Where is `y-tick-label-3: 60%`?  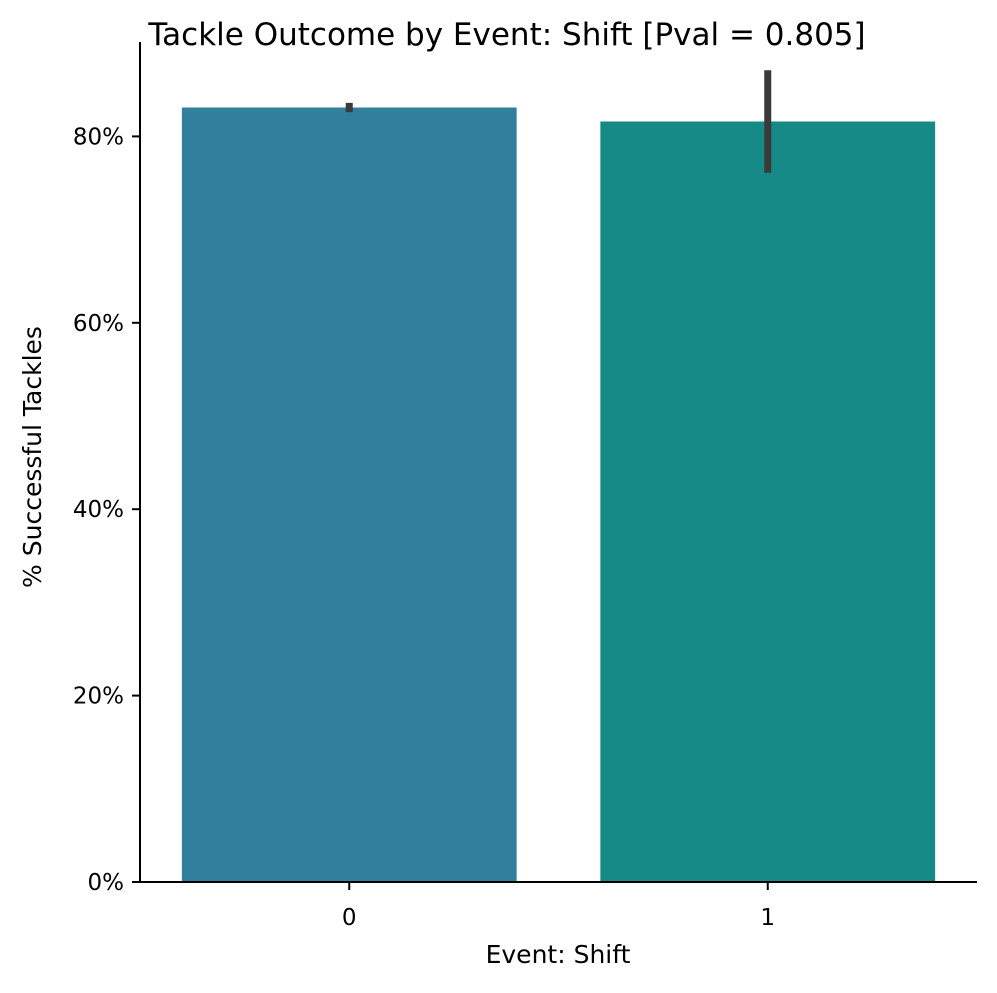 y-tick-label-3: 60% is located at coordinates (98, 324).